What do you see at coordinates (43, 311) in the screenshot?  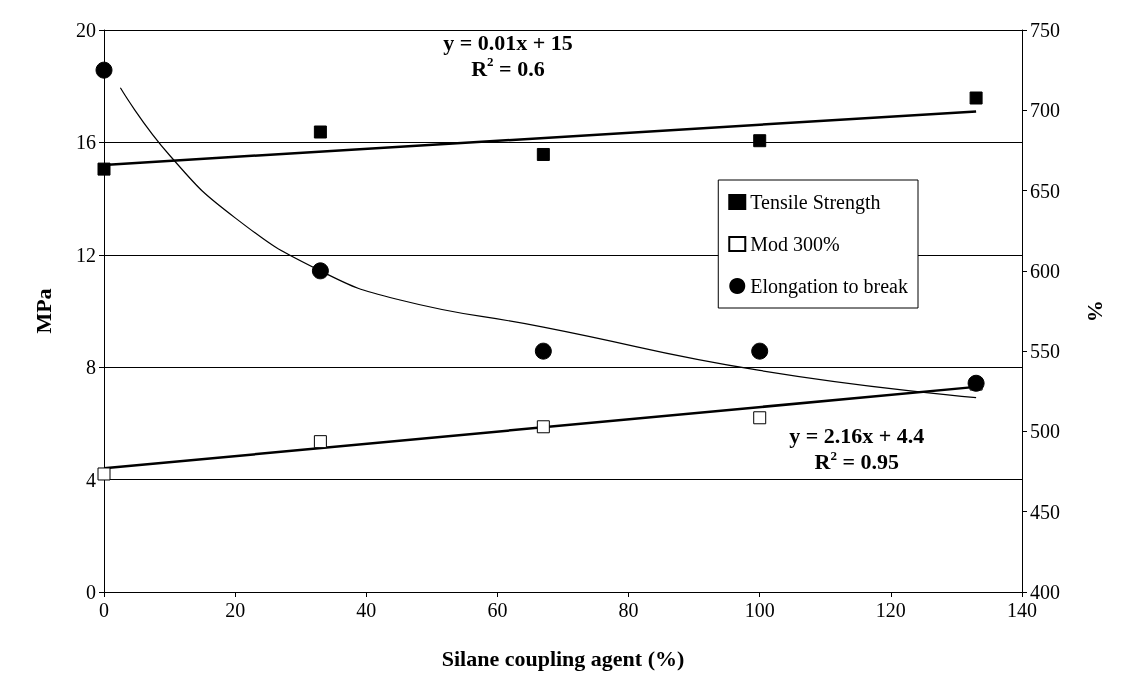 I see `y-axis-title: MPa` at bounding box center [43, 311].